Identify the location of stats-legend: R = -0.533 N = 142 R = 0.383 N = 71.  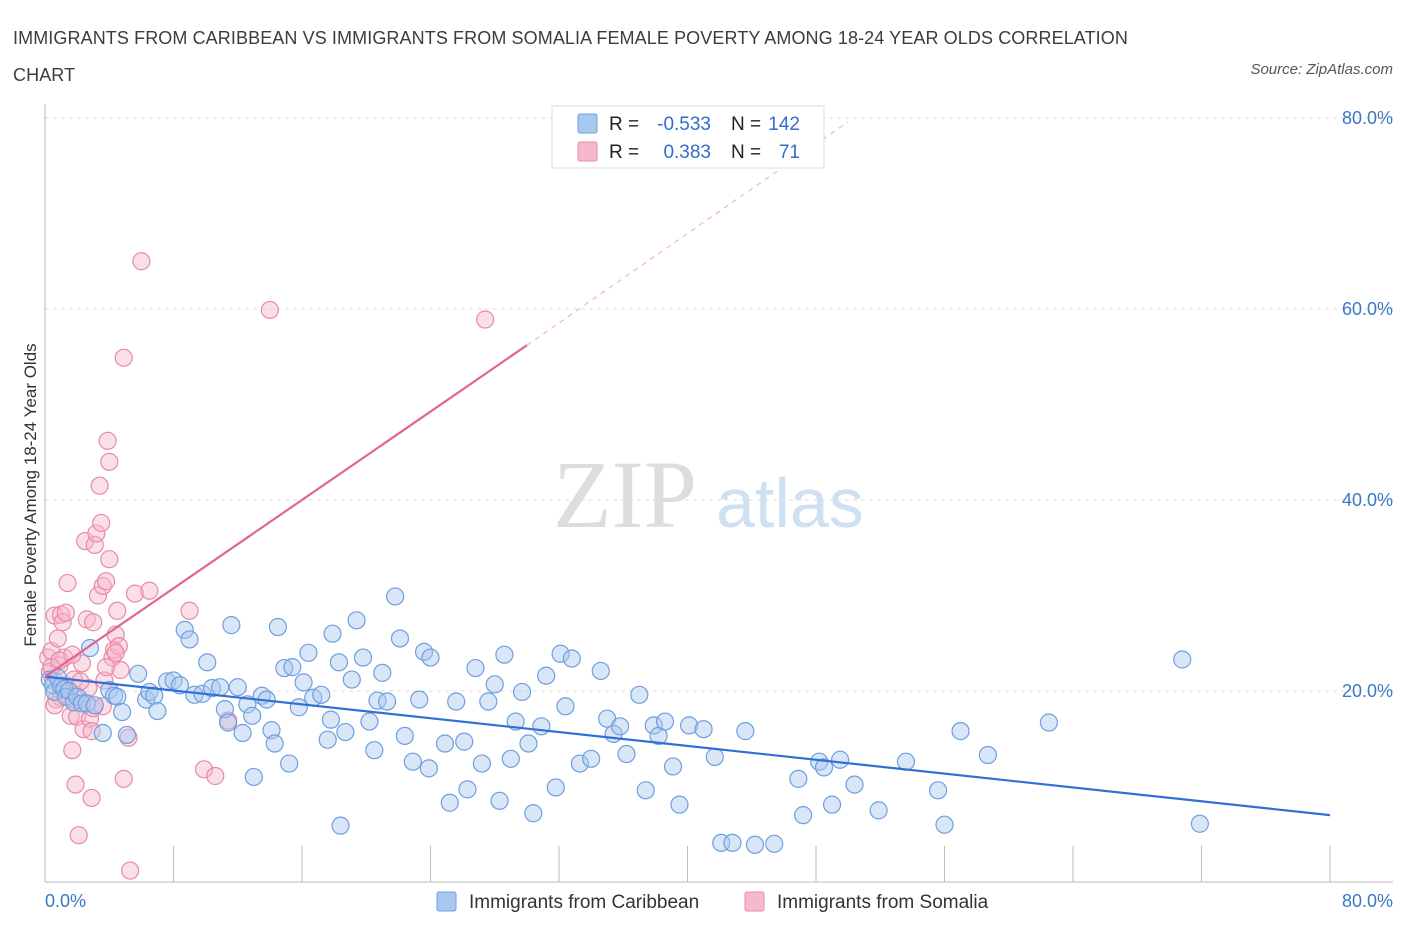
(688, 137).